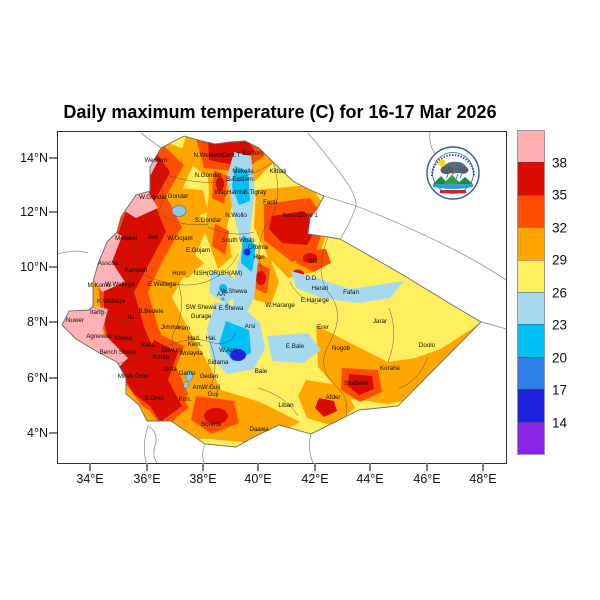  I want to click on zone-label-nuwer: Nuwer, so click(75, 320).